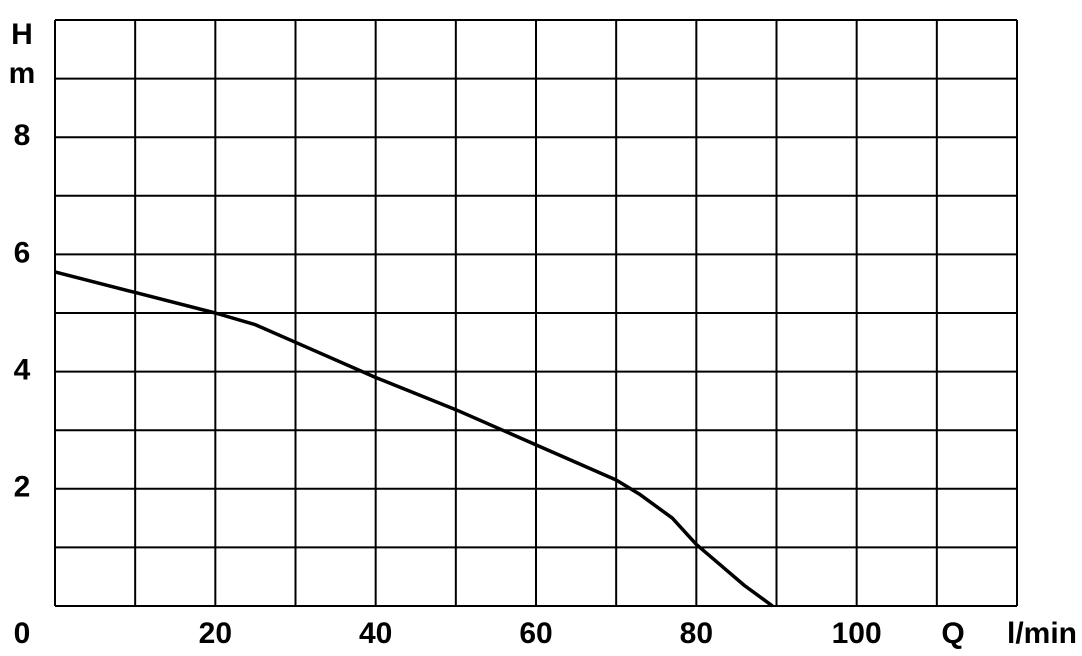  I want to click on y-tick-label: 4, so click(22, 370).